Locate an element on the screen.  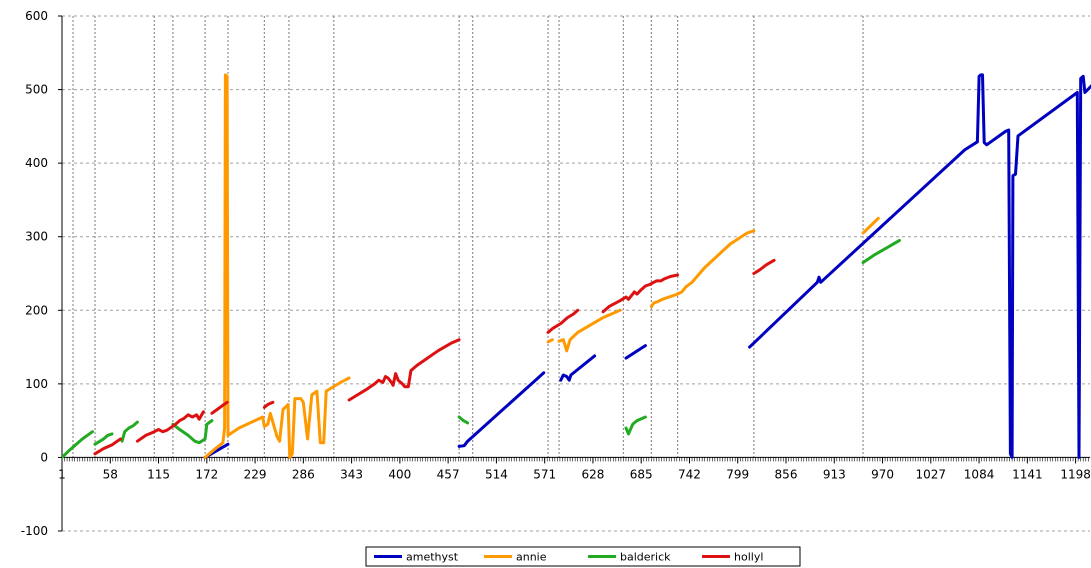
x-tick-label: 1198 is located at coordinates (1075, 474).